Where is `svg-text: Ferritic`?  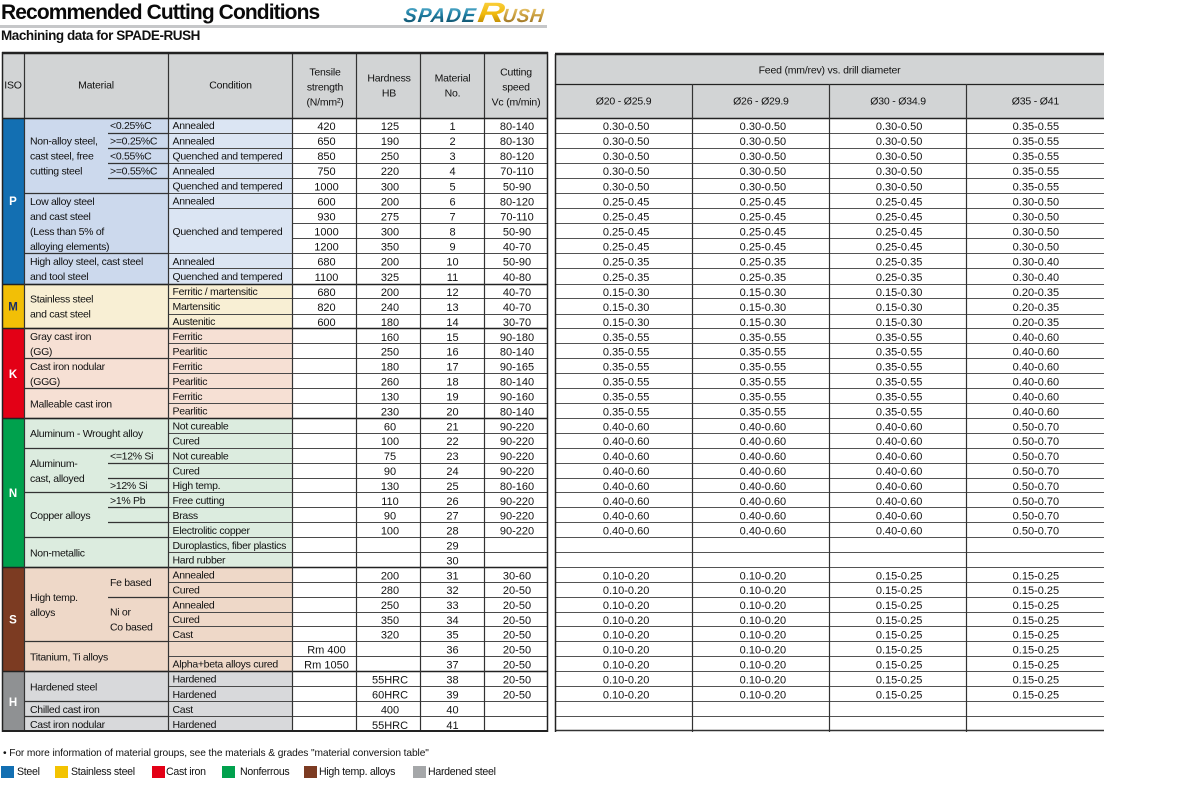 svg-text: Ferritic is located at coordinates (188, 337).